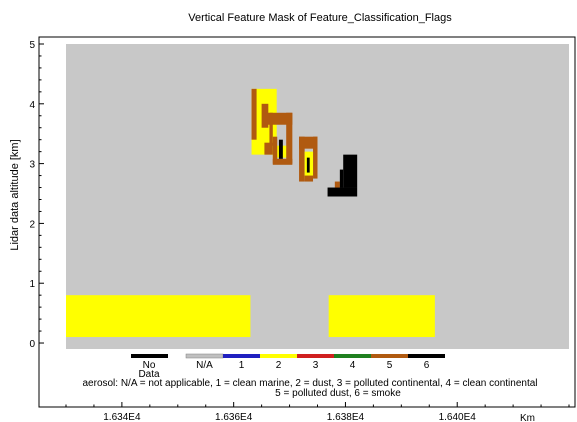  What do you see at coordinates (346, 417) in the screenshot?
I see `x-tick-label-16380: 1.638E4` at bounding box center [346, 417].